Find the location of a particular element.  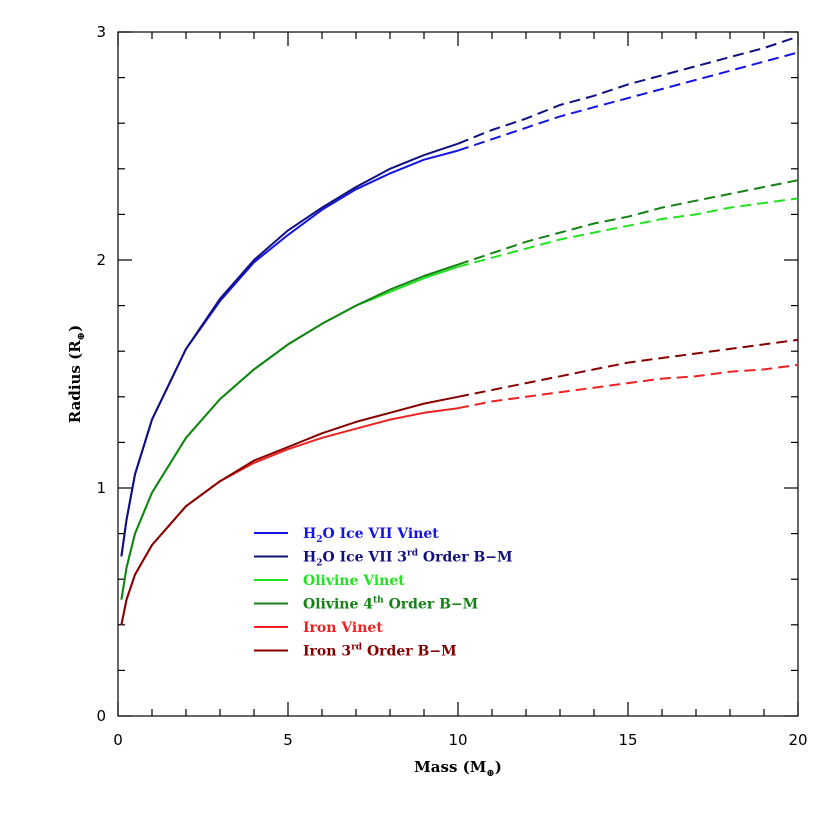

x-tick-label: 0 is located at coordinates (118, 740).